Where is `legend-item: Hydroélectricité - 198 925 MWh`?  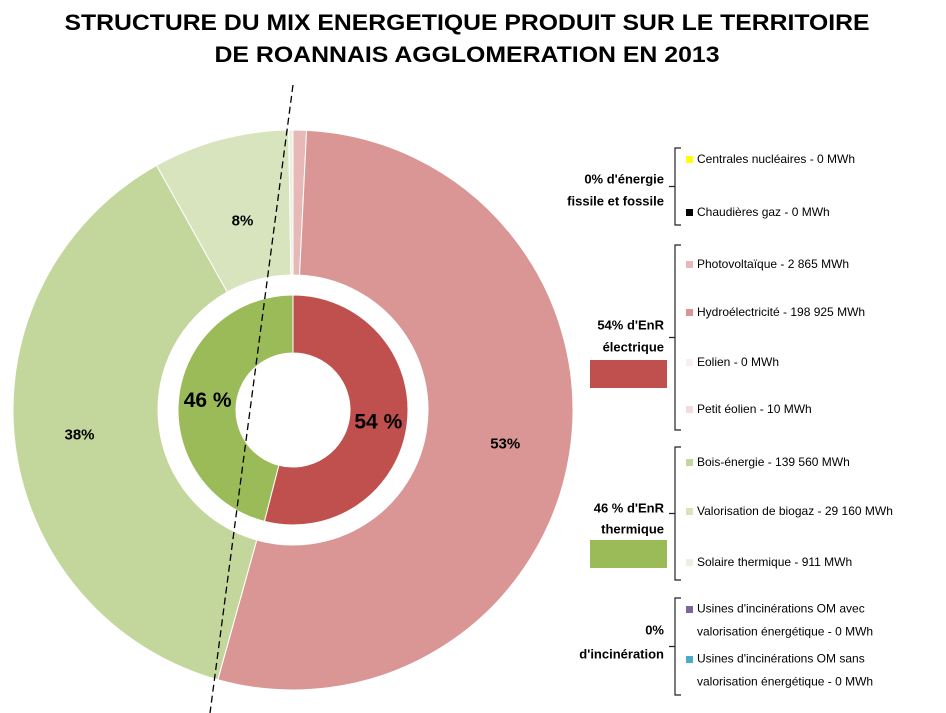 legend-item: Hydroélectricité - 198 925 MWh is located at coordinates (781, 312).